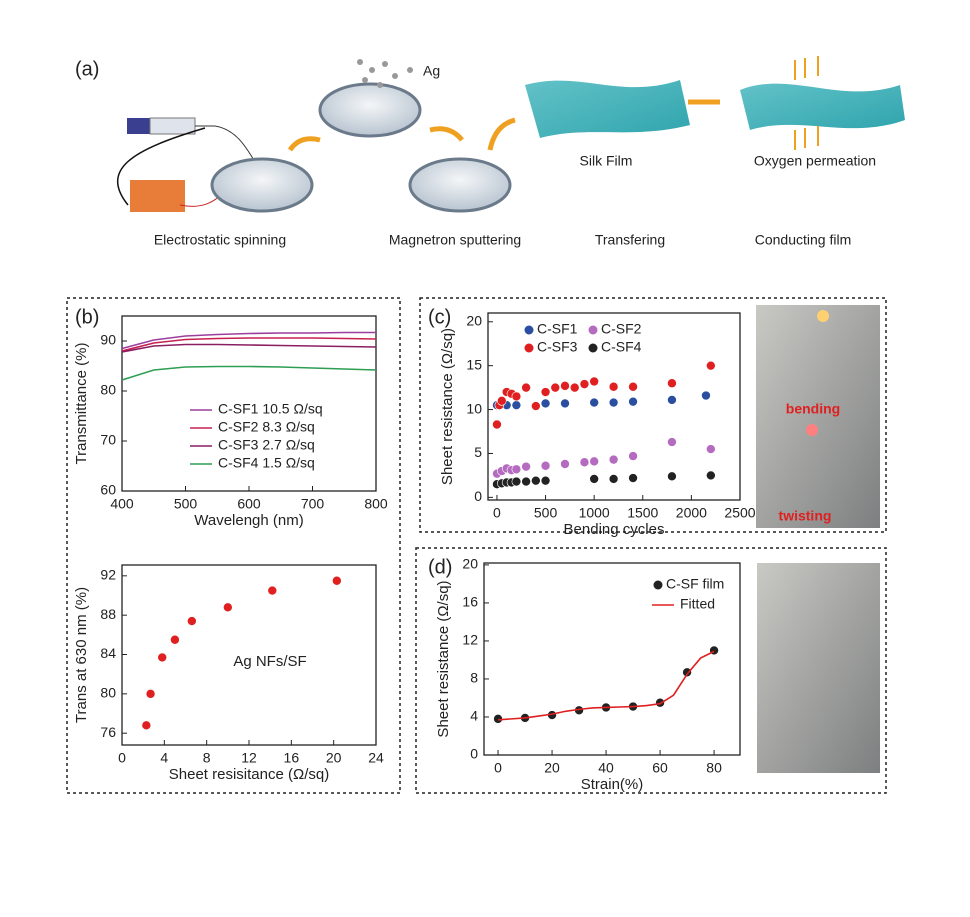 The height and width of the screenshot is (917, 970). I want to click on legend-label: C-SF film, so click(695, 584).